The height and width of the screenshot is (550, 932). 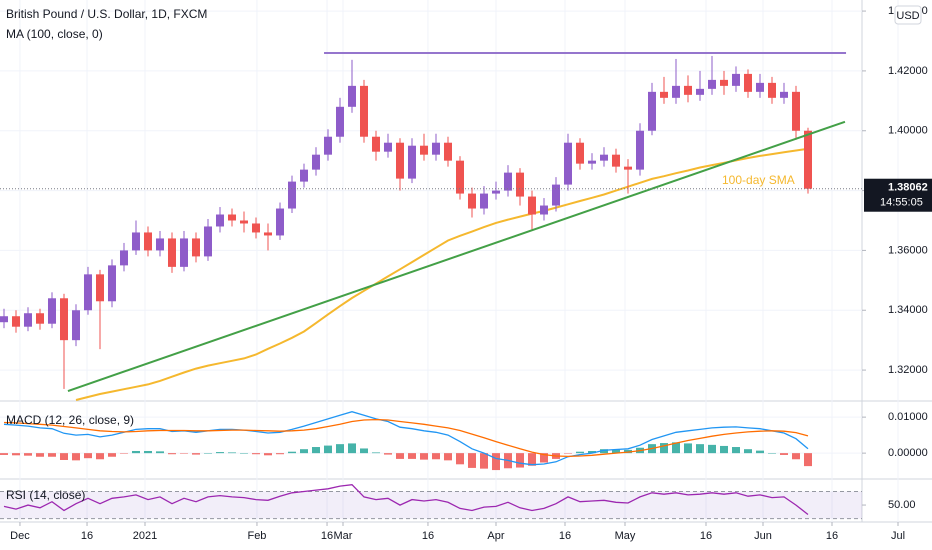 What do you see at coordinates (406, 438) in the screenshot?
I see `macd-line` at bounding box center [406, 438].